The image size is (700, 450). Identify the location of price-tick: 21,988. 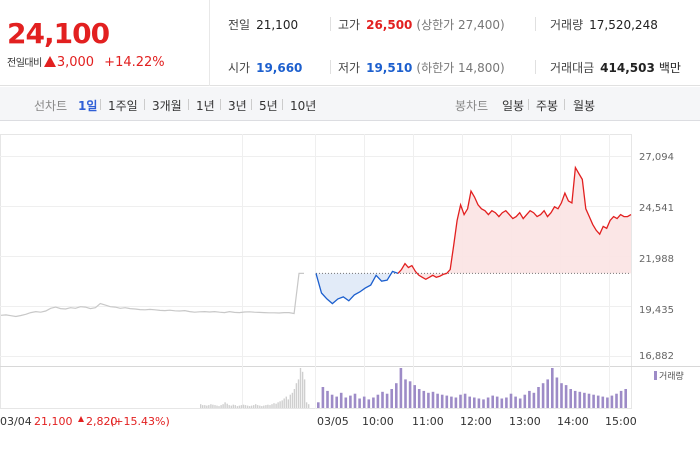
(656, 259).